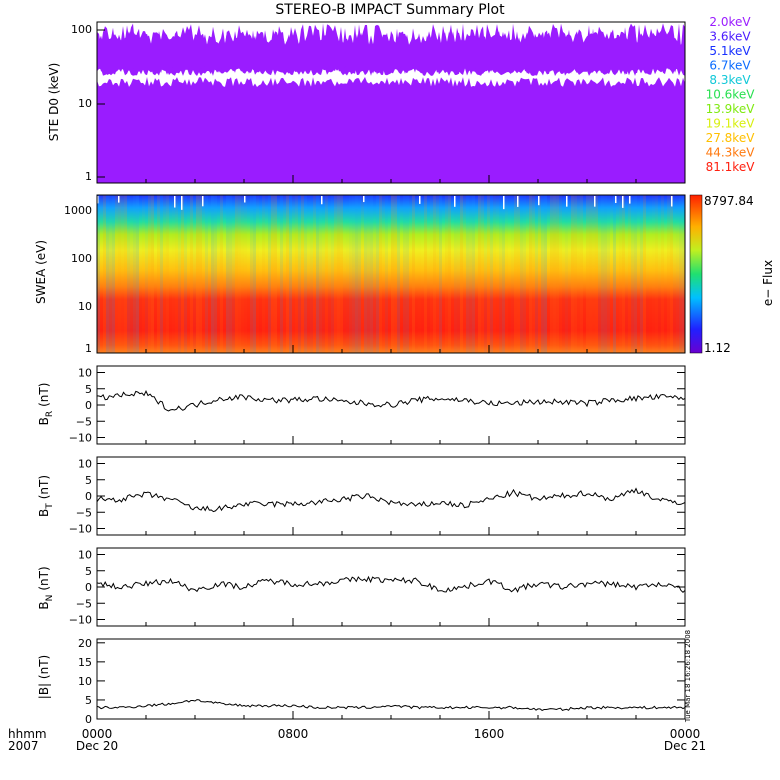 This screenshot has width=780, height=780. What do you see at coordinates (97, 734) in the screenshot?
I see `x-tick-0000: 0000` at bounding box center [97, 734].